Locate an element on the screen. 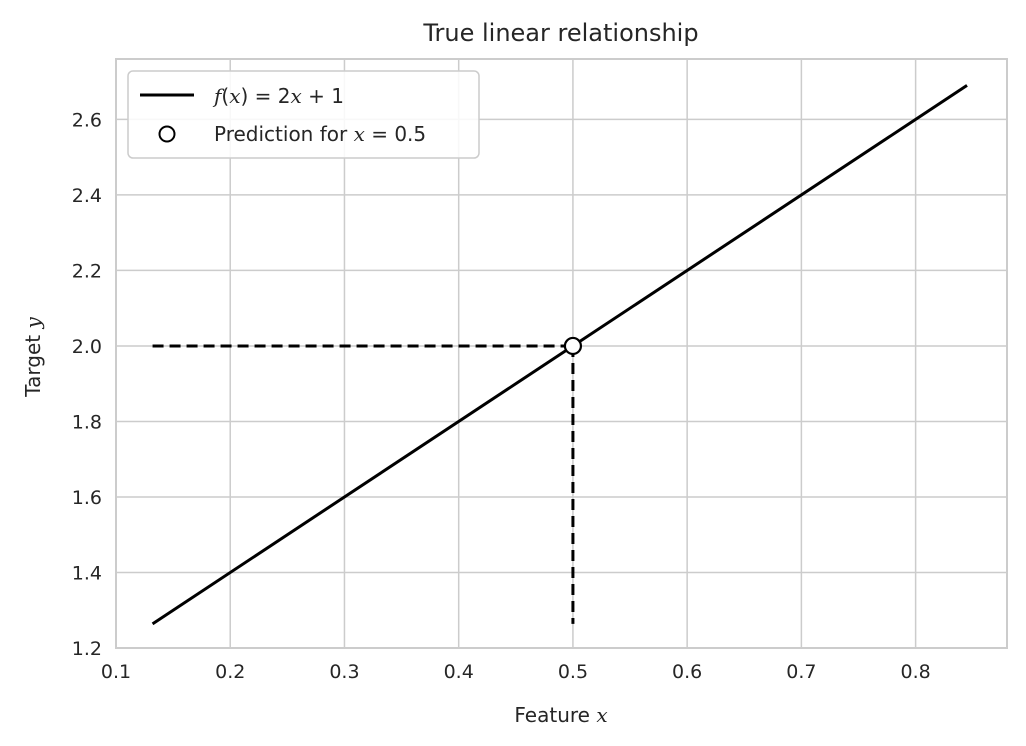 Image resolution: width=1026 pixels, height=746 pixels. y-tick-label: 1.4 is located at coordinates (87, 573).